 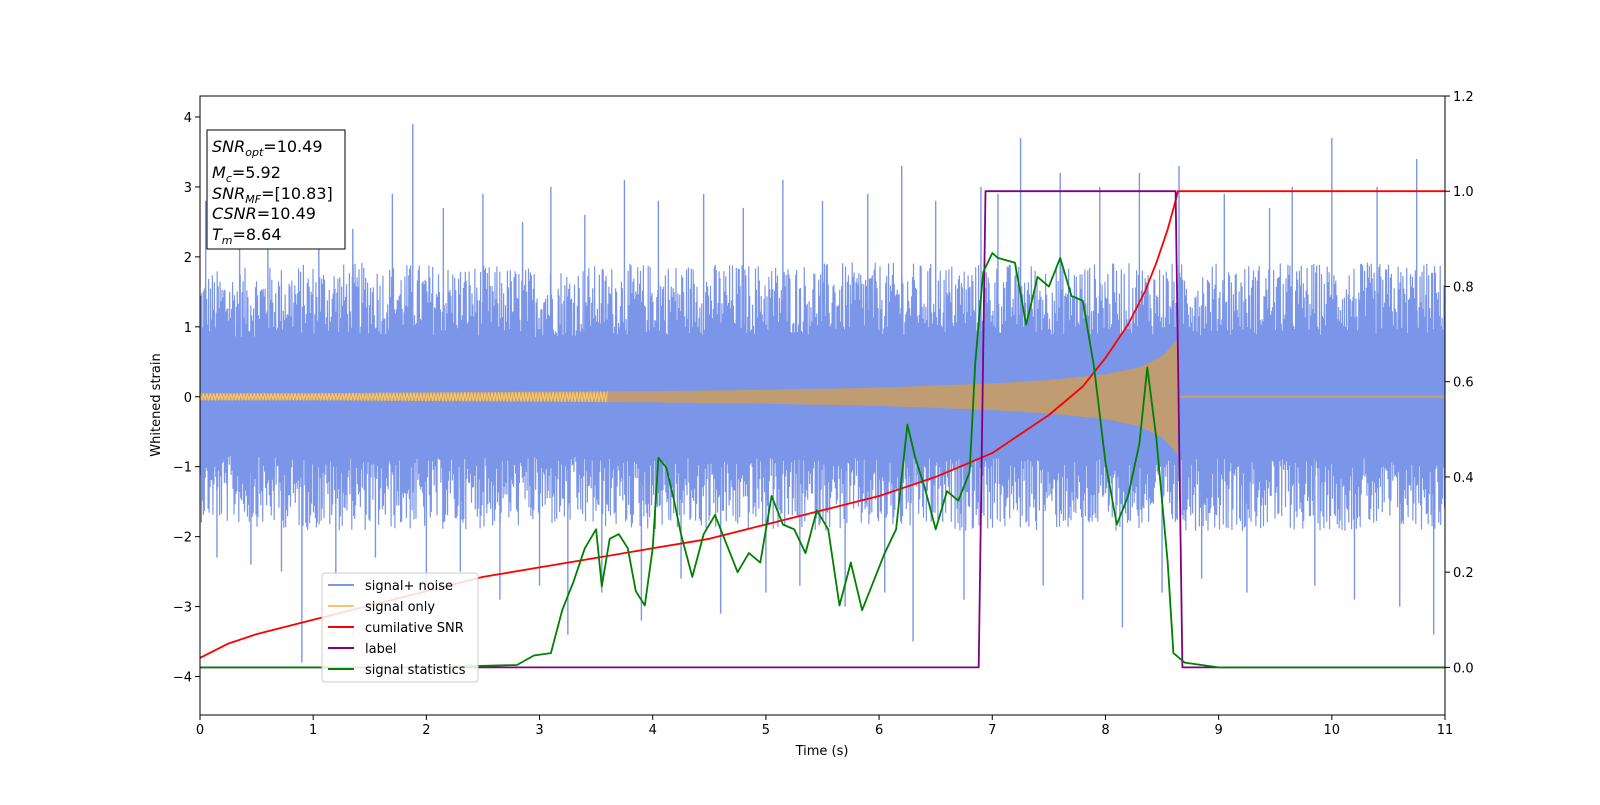 I want to click on y-axis-label: Whitened strain, so click(x=156, y=404).